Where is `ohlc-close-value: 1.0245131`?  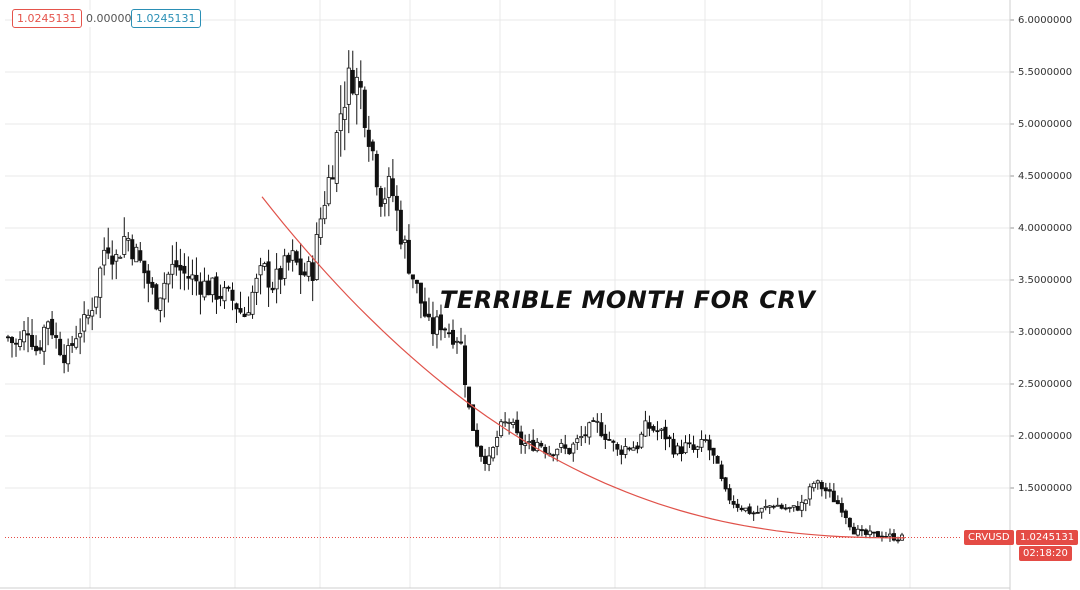 ohlc-close-value: 1.0245131 is located at coordinates (166, 18).